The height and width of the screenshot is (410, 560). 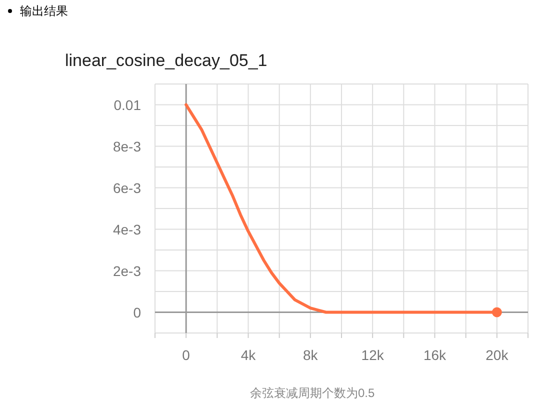 I want to click on y-tick-label: 2e-3, so click(x=127, y=270).